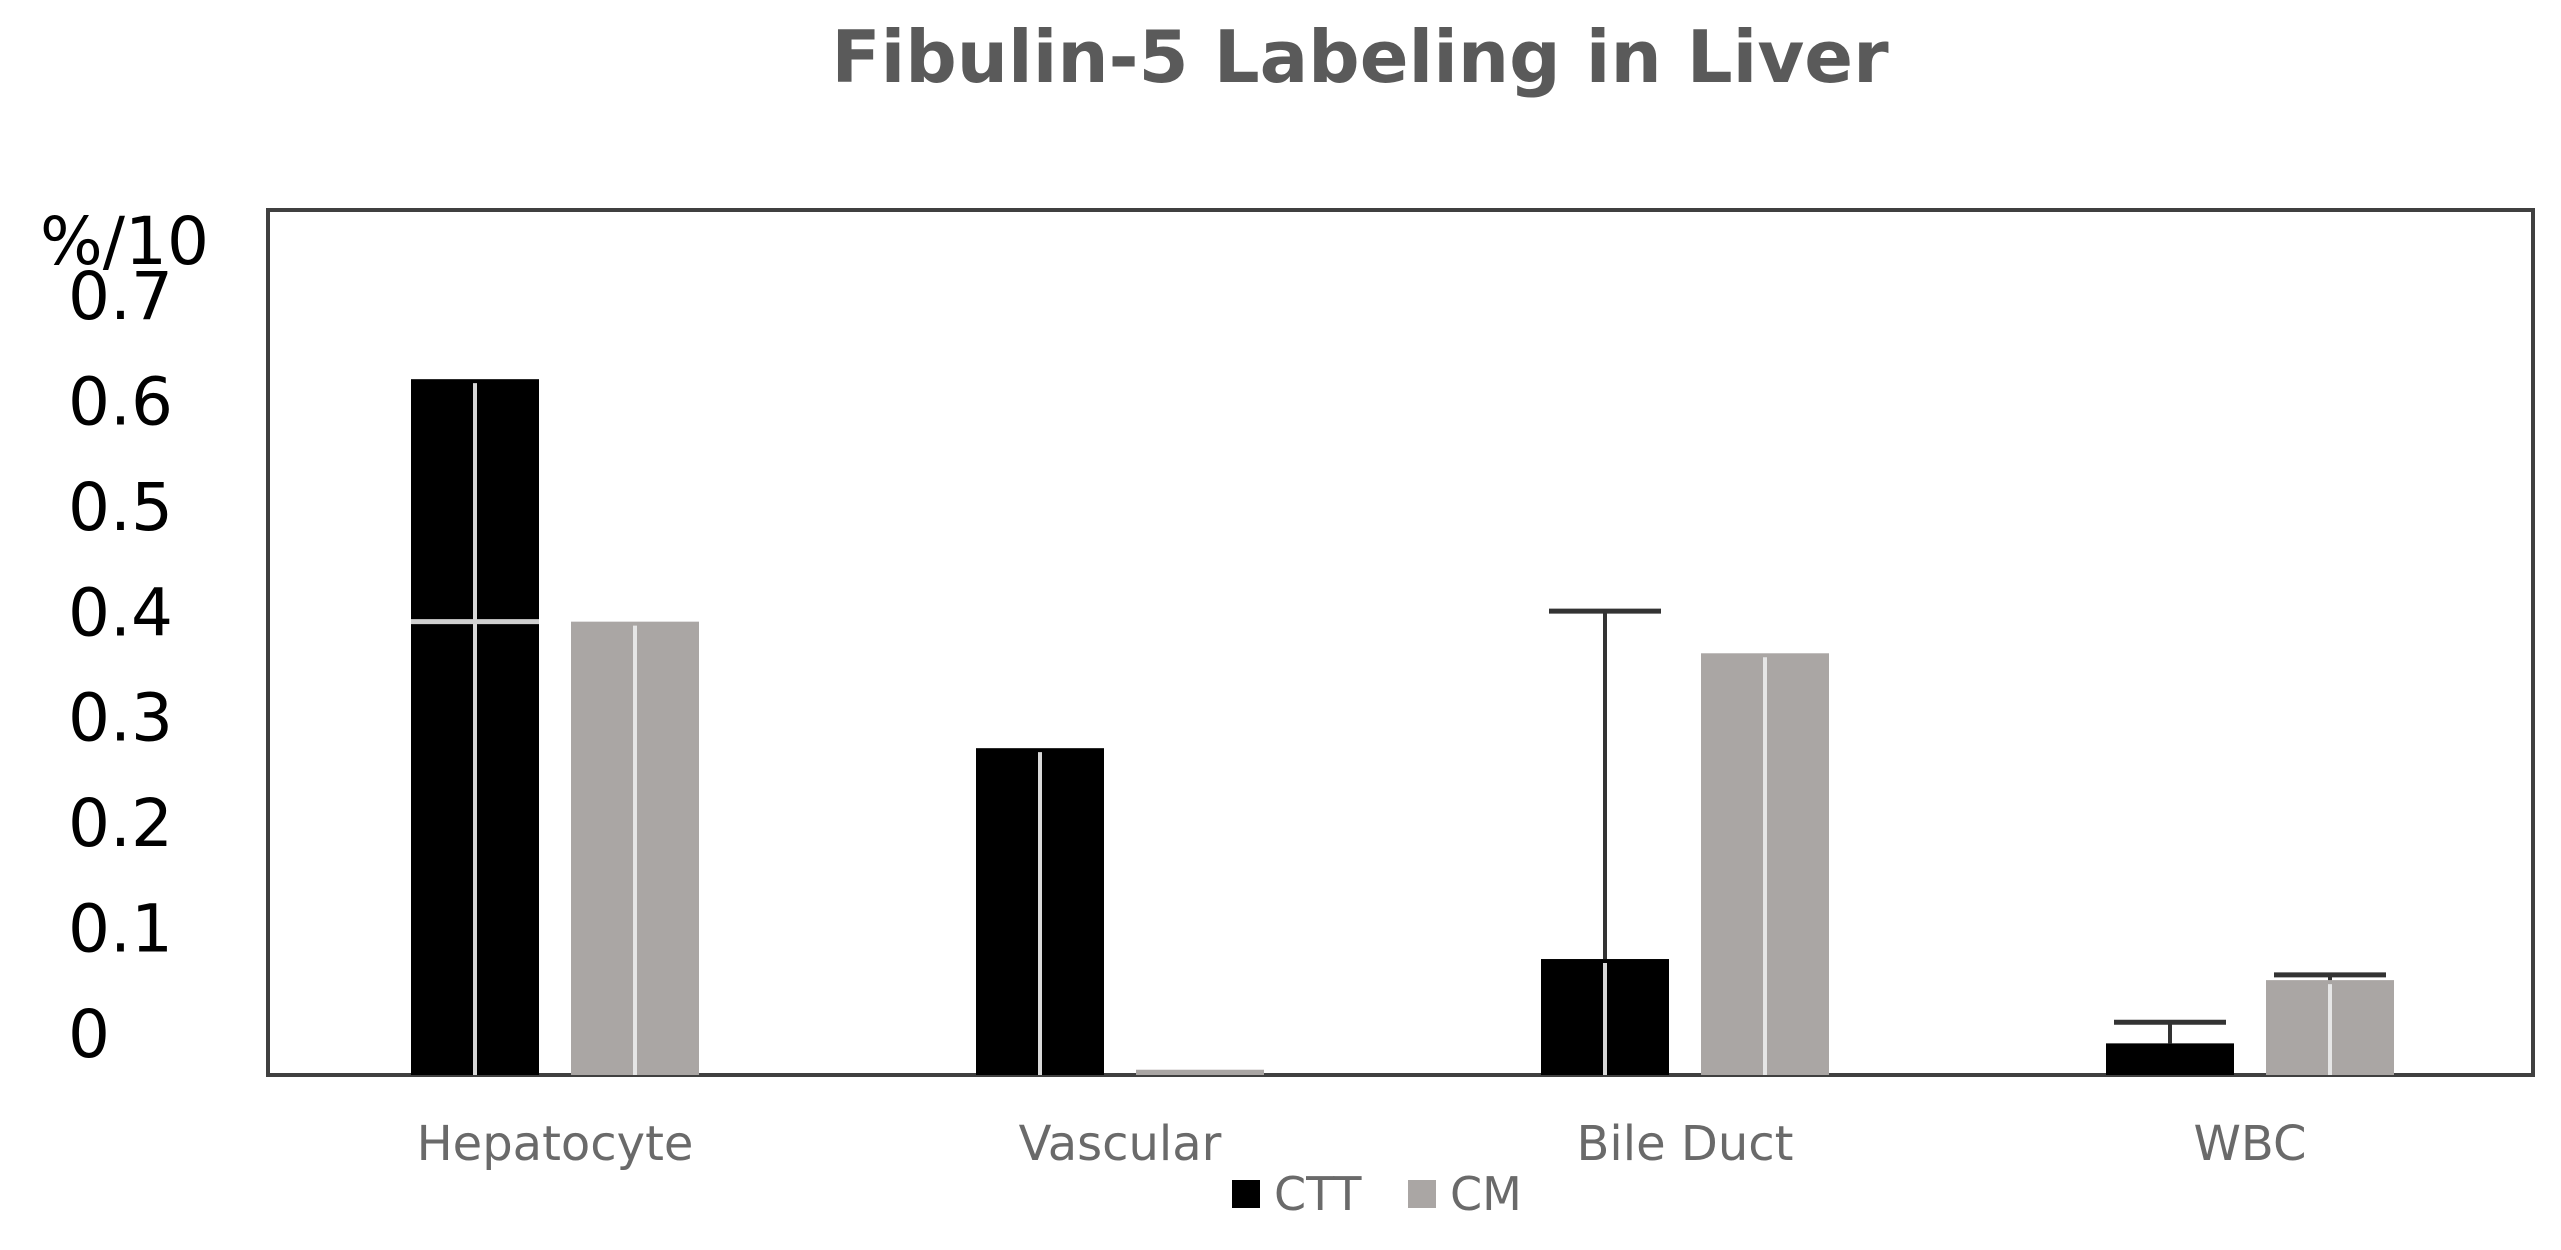 The image size is (2561, 1250). I want to click on y-tick-label: 0.2, so click(120, 823).